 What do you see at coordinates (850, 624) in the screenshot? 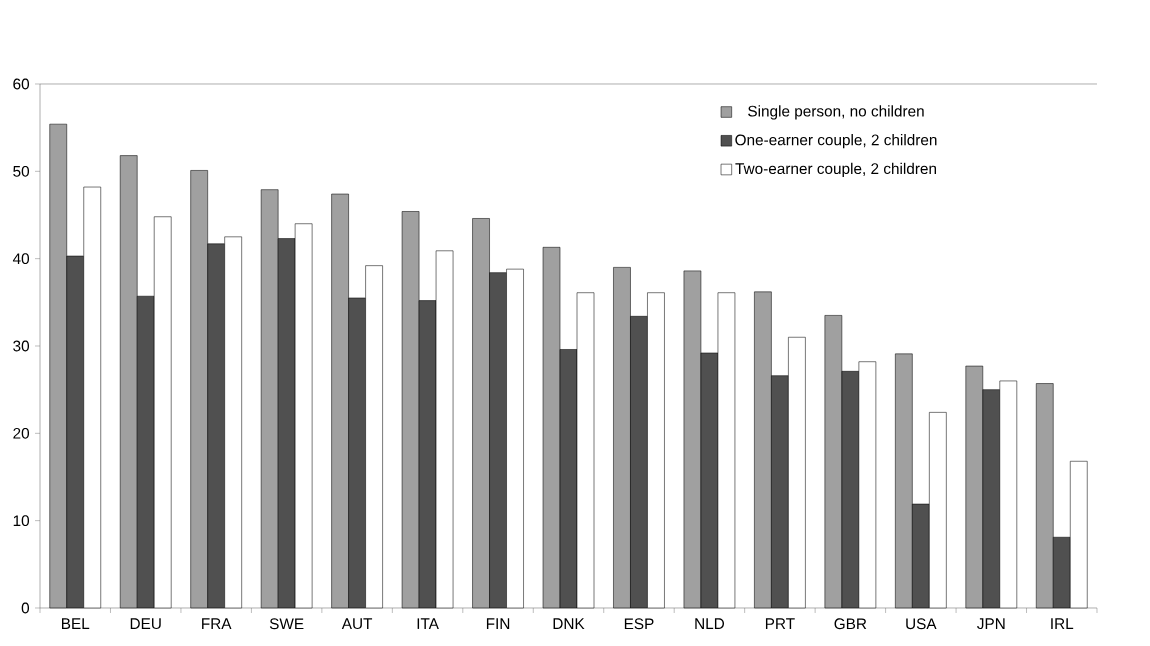
I see `x-tick-label: GBR` at bounding box center [850, 624].